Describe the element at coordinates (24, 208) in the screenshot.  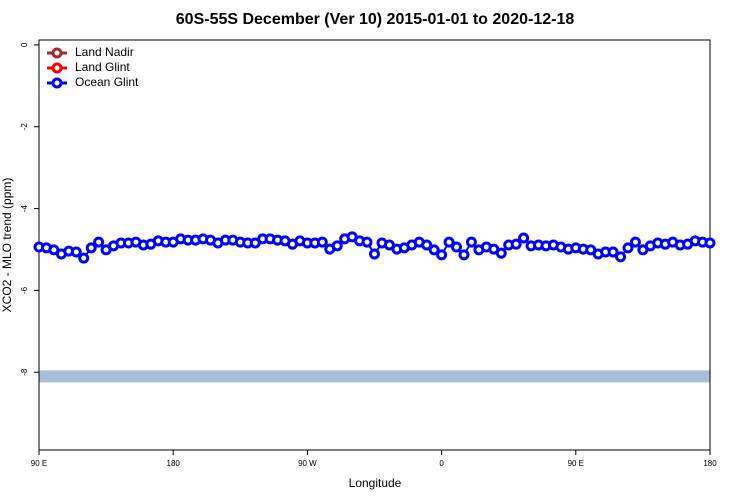
I see `y-tick-label: -4` at that location.